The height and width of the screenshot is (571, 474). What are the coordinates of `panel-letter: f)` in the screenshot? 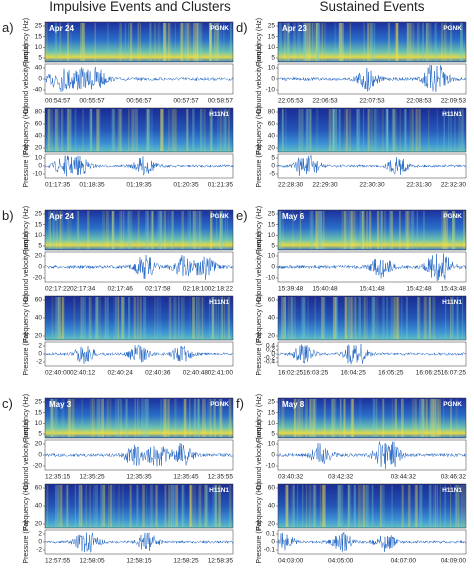 It's located at (240, 403).